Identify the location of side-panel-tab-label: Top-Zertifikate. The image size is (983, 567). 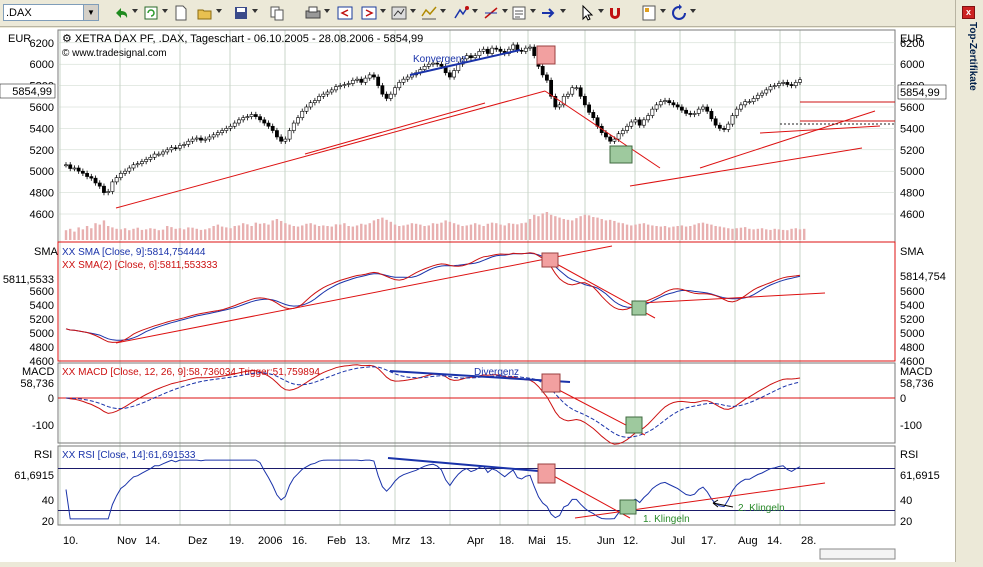
(972, 56).